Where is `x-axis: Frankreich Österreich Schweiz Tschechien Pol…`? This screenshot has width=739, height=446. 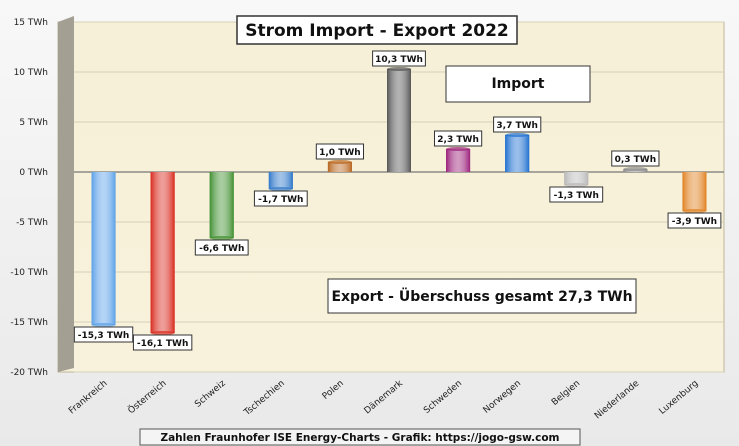
x-axis: Frankreich Österreich Schweiz Tschechien Pol… is located at coordinates (383, 400).